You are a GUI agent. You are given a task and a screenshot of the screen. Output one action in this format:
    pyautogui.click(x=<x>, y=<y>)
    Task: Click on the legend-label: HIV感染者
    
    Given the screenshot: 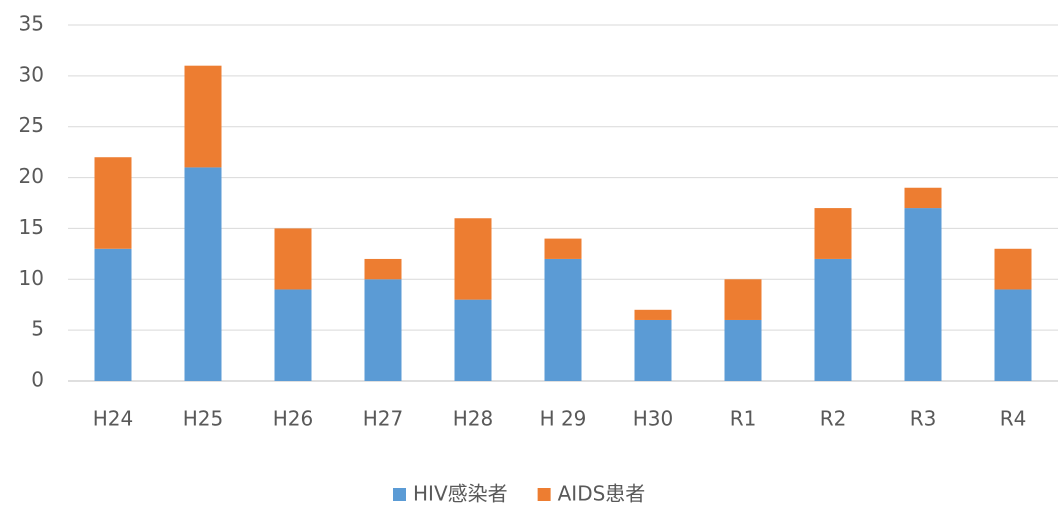 What is the action you would take?
    pyautogui.click(x=460, y=494)
    